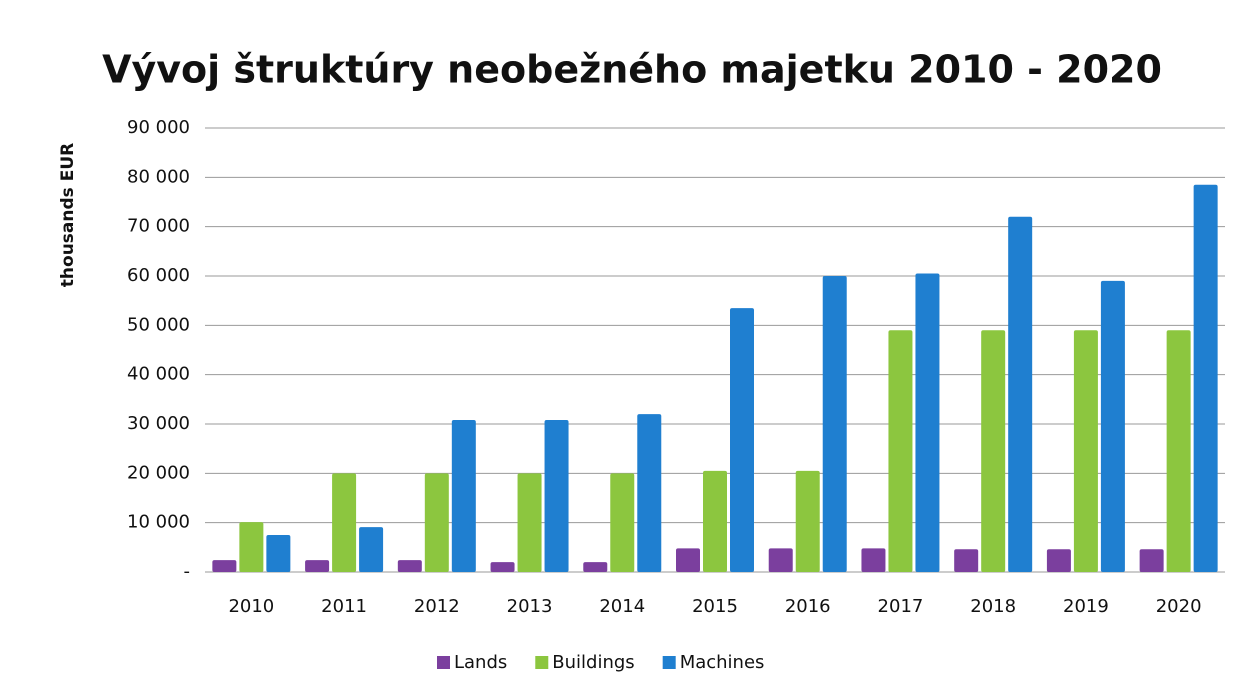 This screenshot has height=698, width=1244. Describe the element at coordinates (437, 606) in the screenshot. I see `x-tick-label: 2012` at that location.